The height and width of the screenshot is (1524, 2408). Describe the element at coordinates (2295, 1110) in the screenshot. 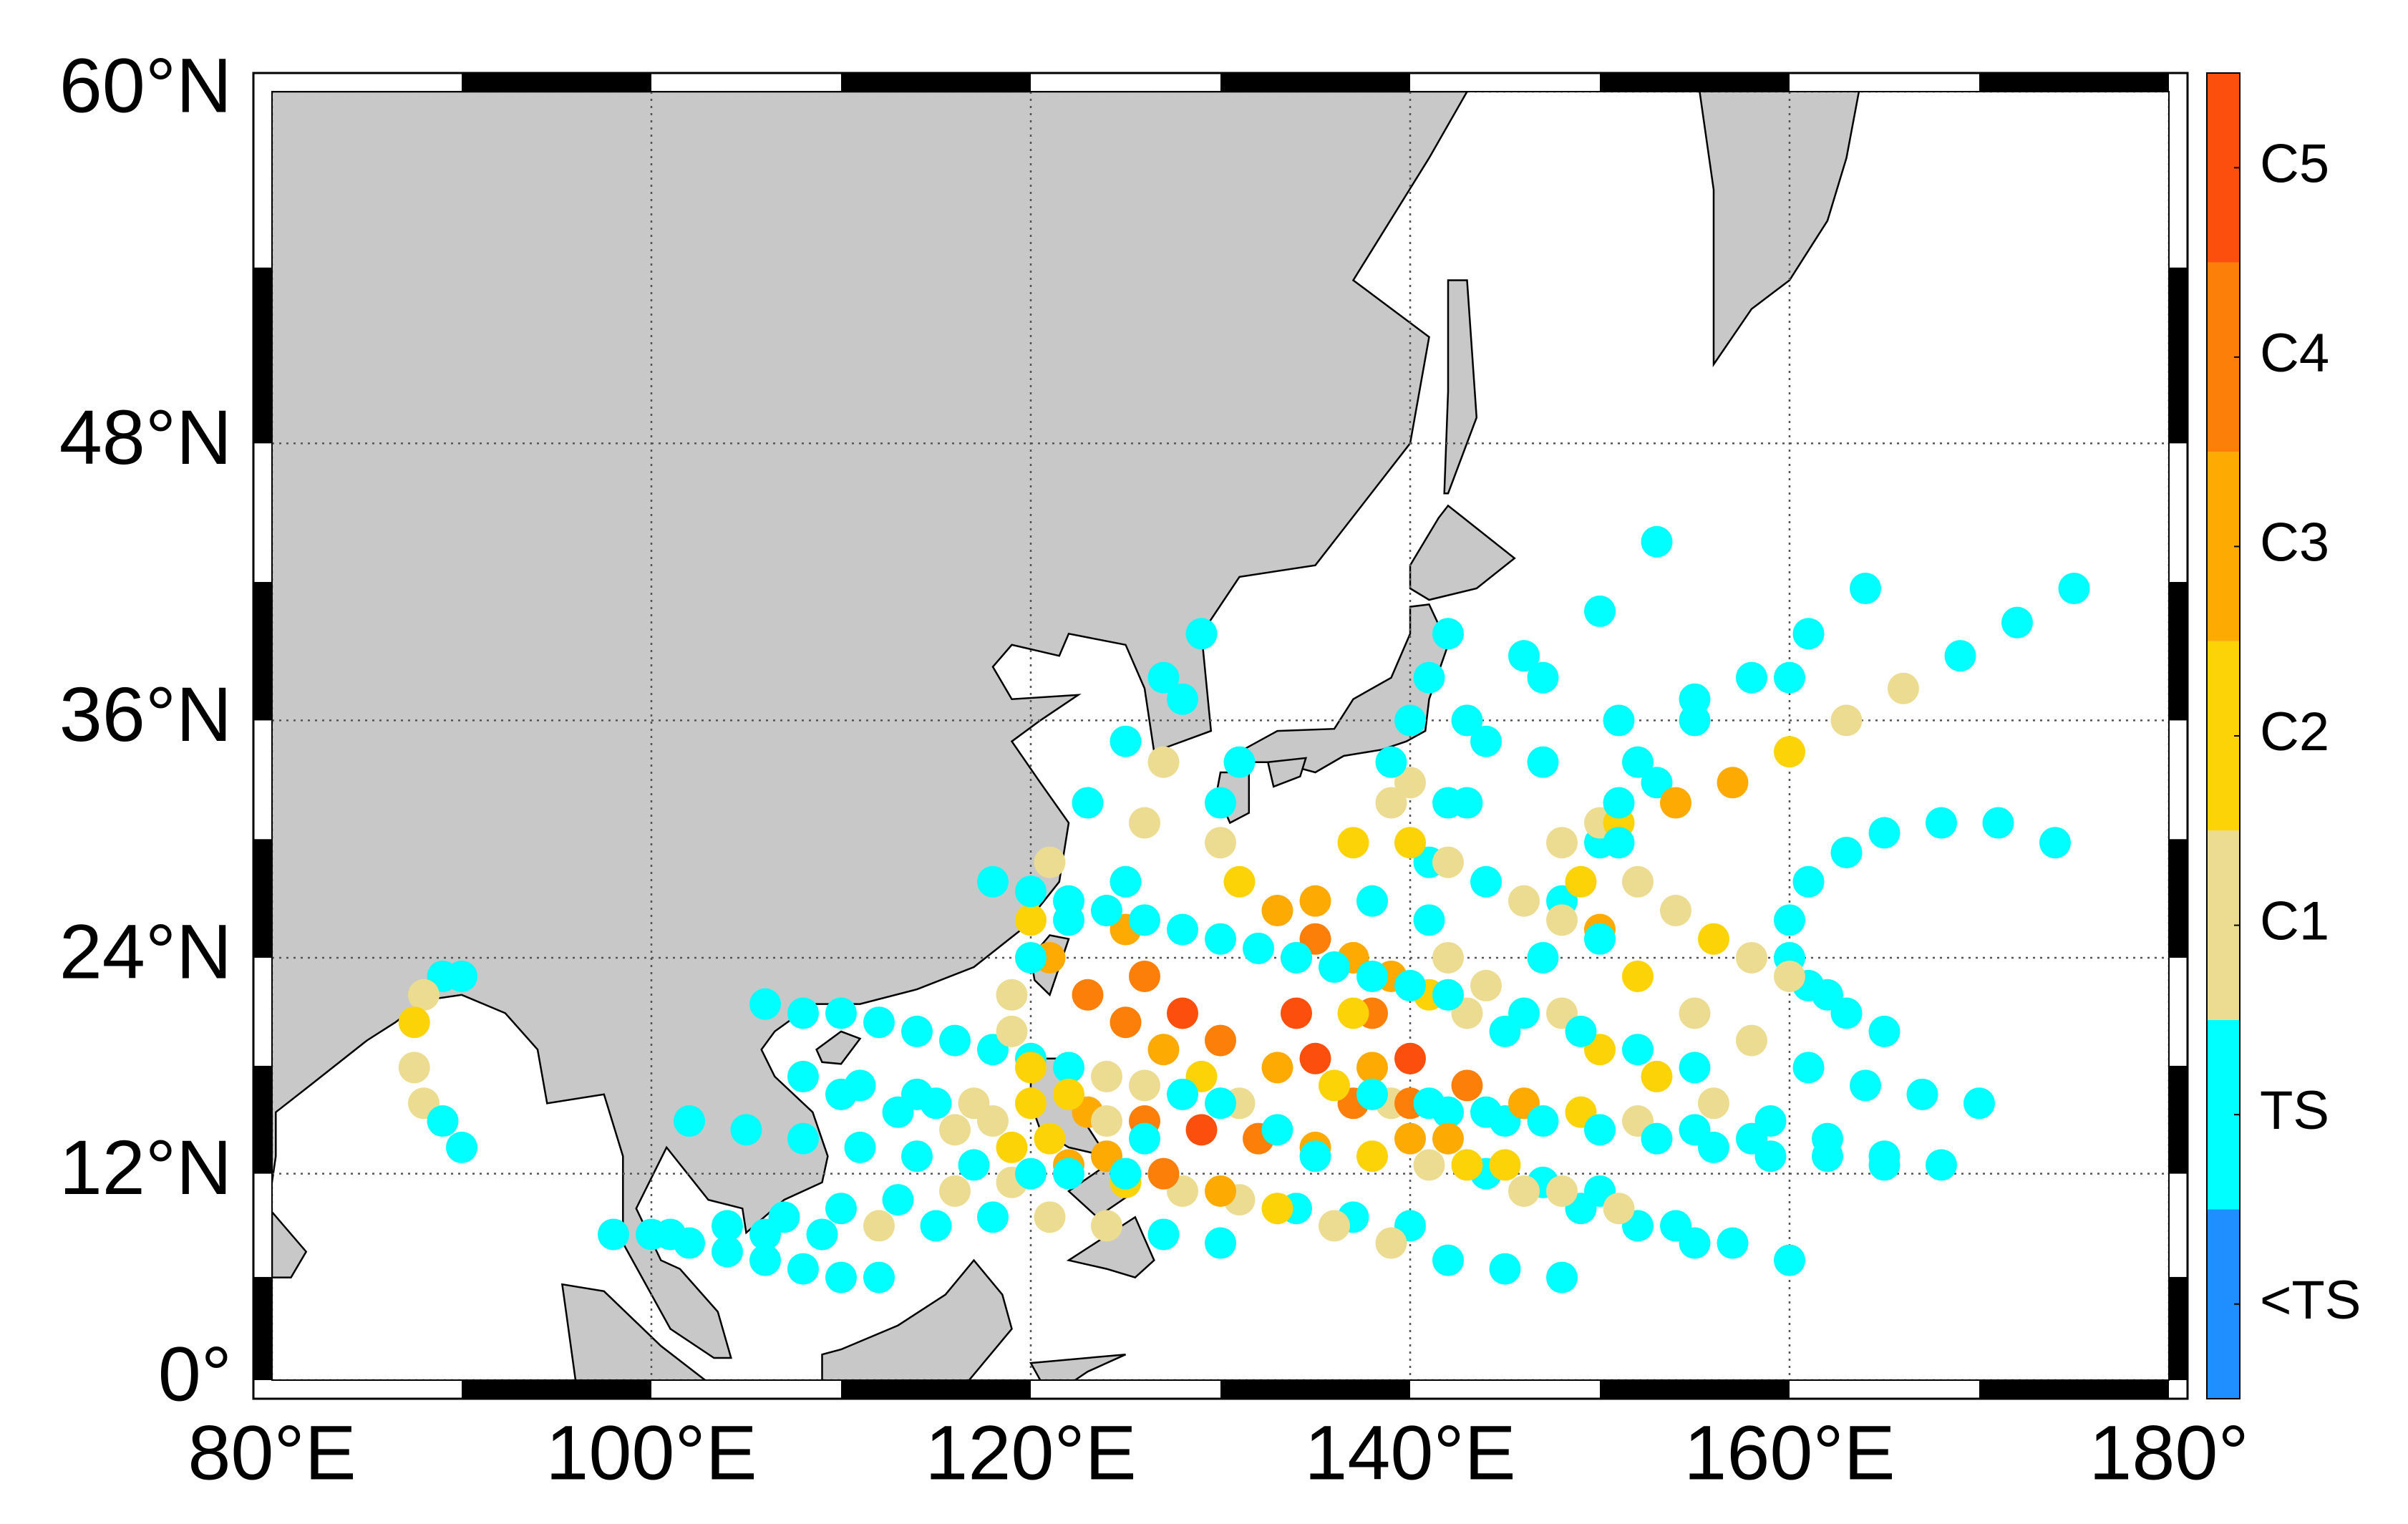

I see `colorbar-label: TS` at that location.